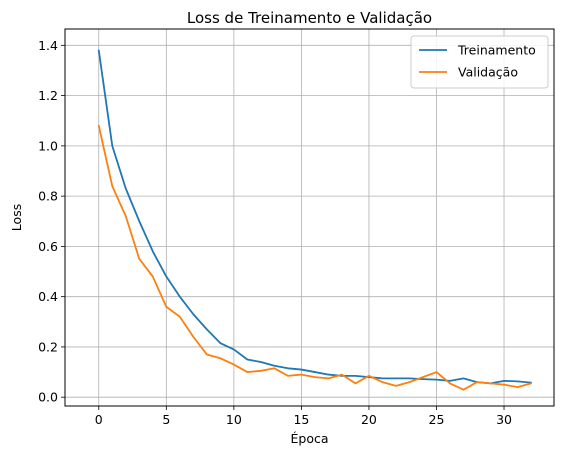 Image resolution: width=567 pixels, height=457 pixels. What do you see at coordinates (234, 419) in the screenshot?
I see `x-tick-label: 10` at bounding box center [234, 419].